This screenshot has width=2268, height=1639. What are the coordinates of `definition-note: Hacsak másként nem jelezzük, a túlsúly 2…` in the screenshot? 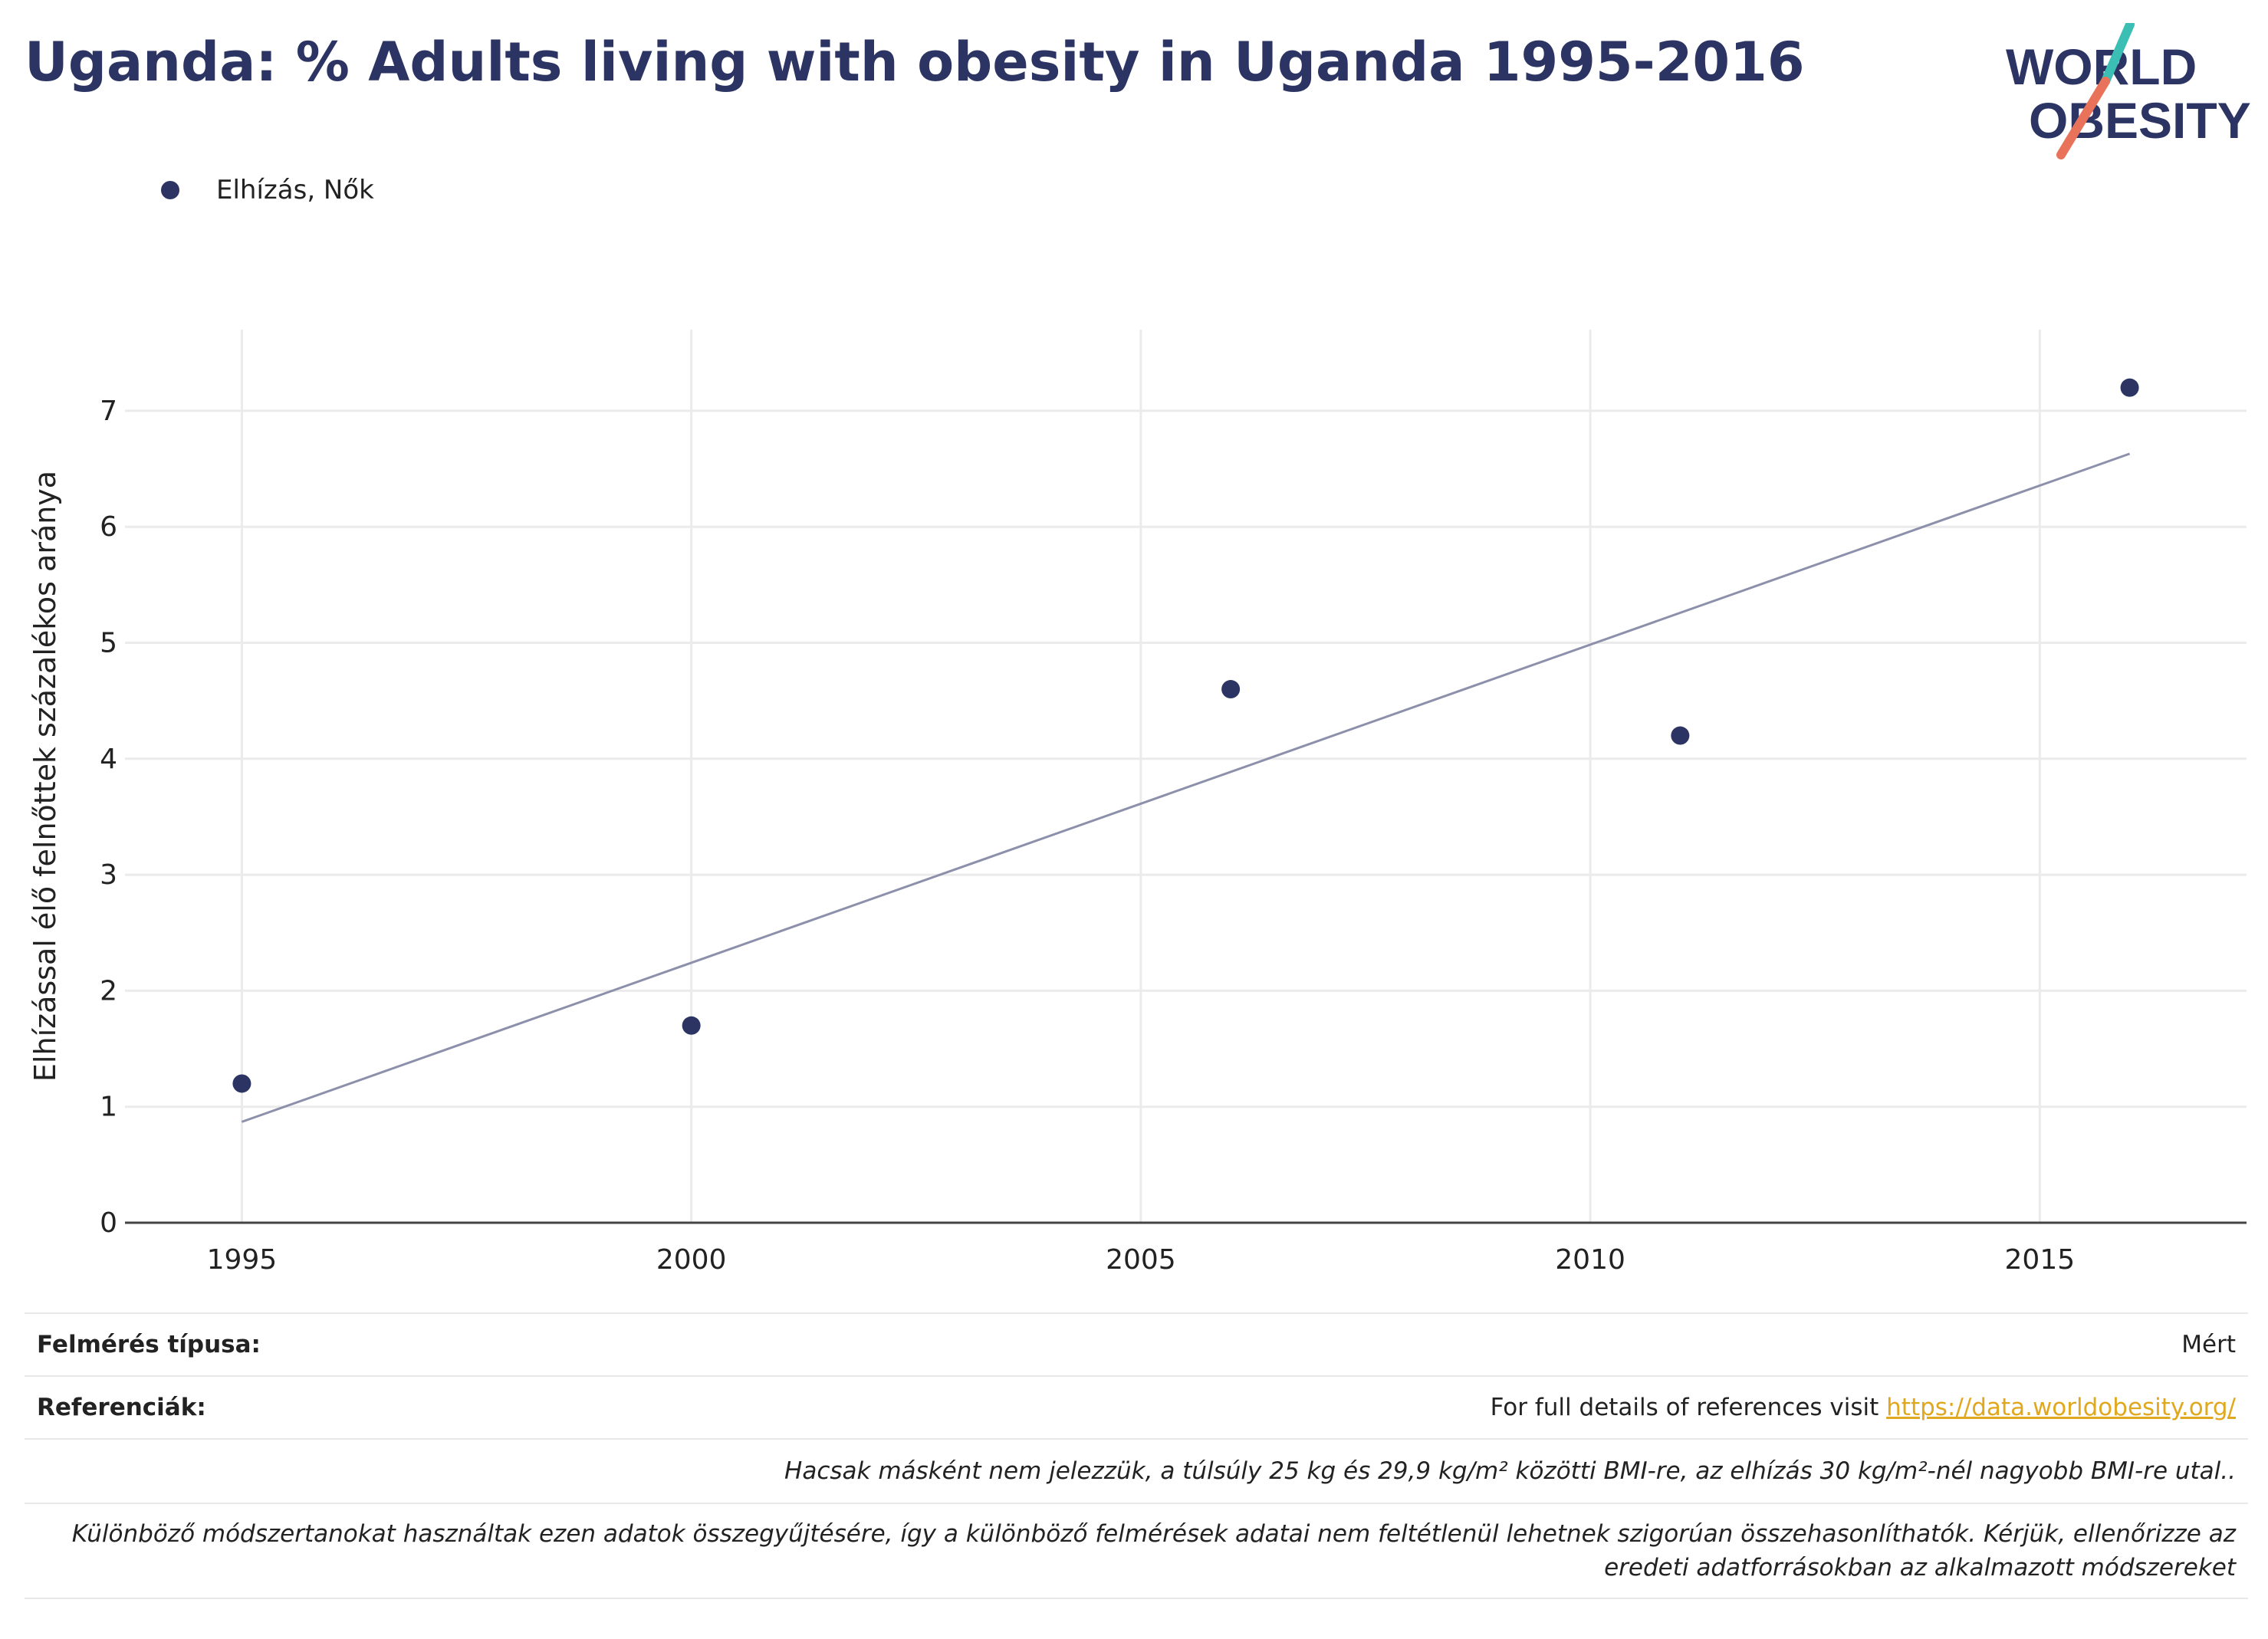 It's located at (1510, 1471).